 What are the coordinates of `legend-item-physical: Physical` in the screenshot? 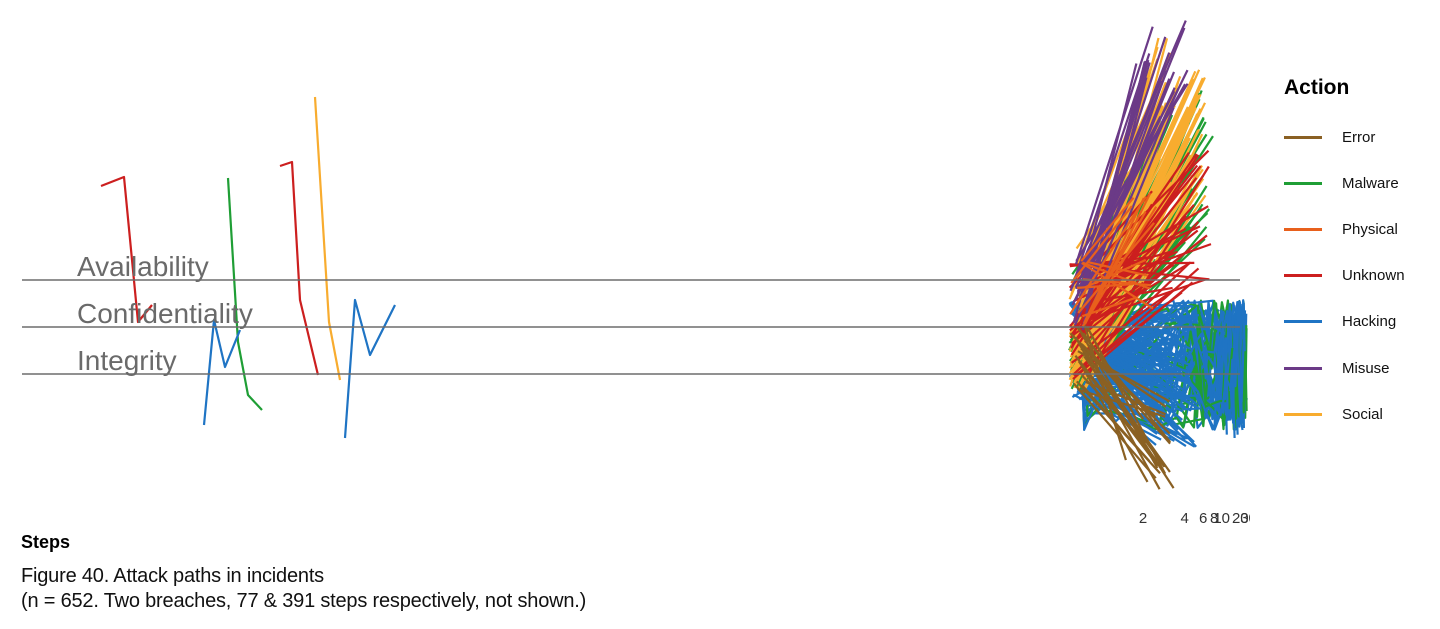 It's located at (1359, 229).